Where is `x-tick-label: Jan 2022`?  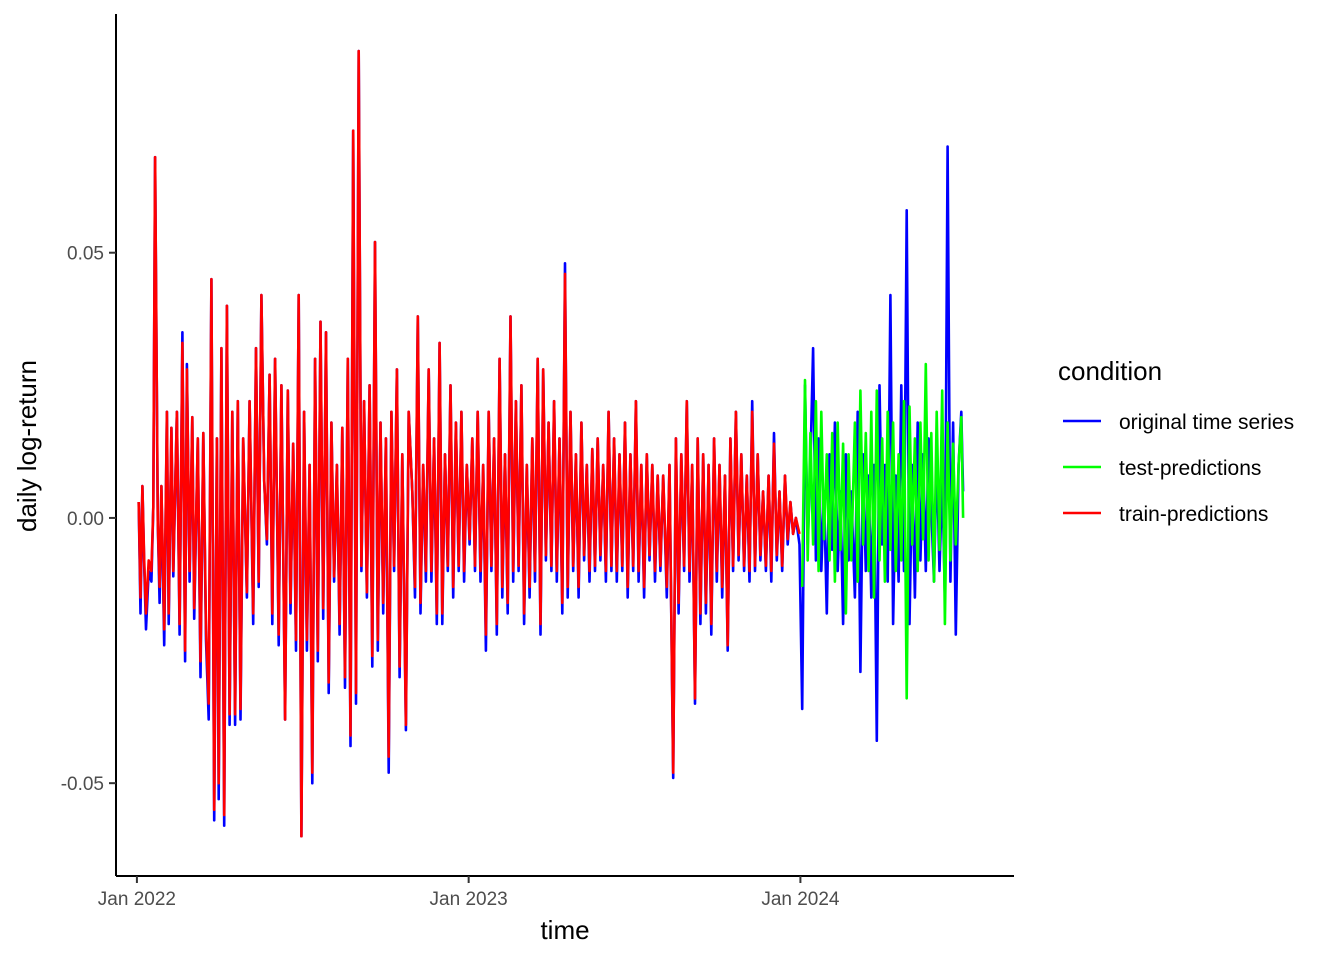 x-tick-label: Jan 2022 is located at coordinates (137, 899).